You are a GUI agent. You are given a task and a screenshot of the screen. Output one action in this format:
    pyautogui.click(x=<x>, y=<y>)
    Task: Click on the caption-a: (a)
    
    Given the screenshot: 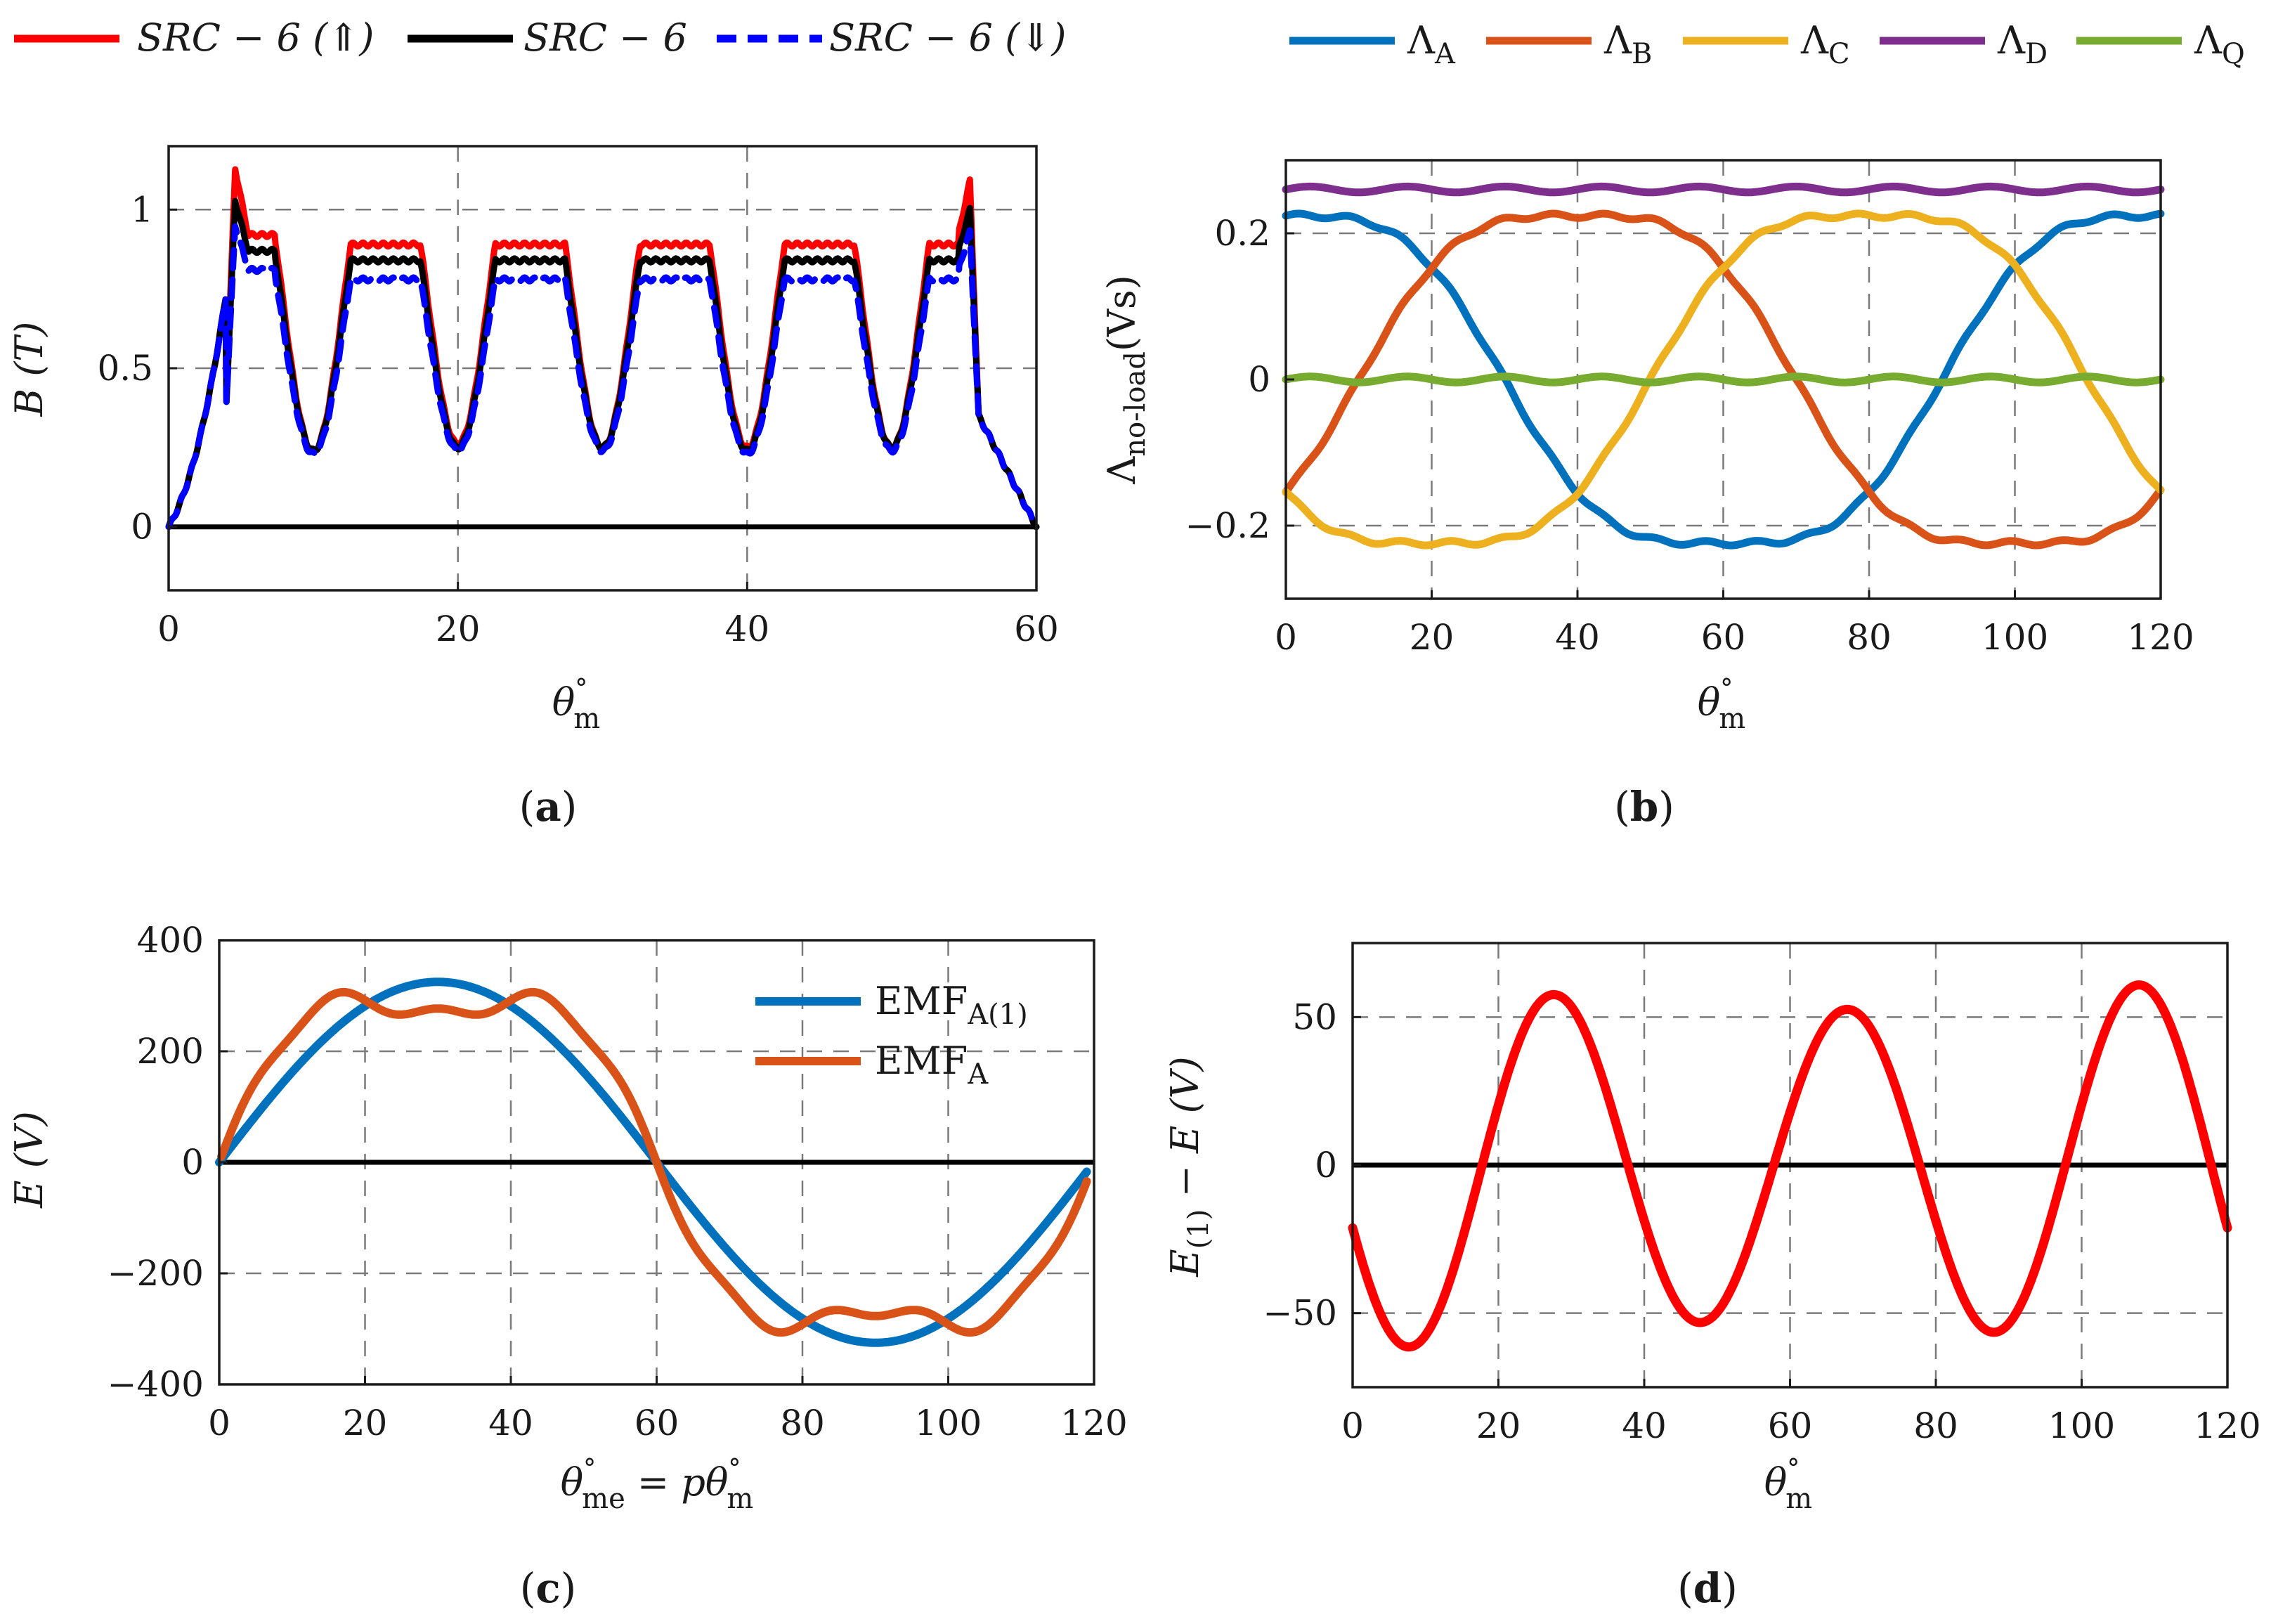 What is the action you would take?
    pyautogui.click(x=548, y=807)
    